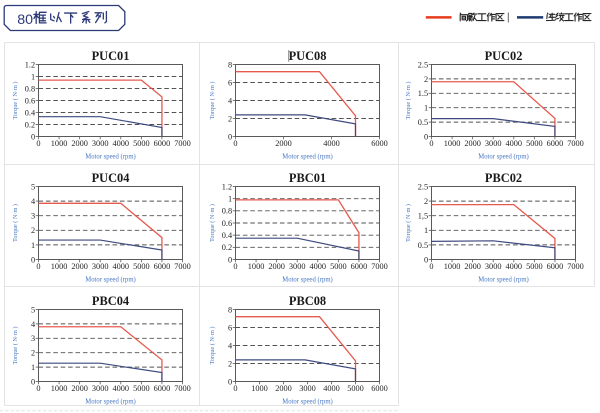  What do you see at coordinates (110, 301) in the screenshot?
I see `svg-text: PBC04` at bounding box center [110, 301].